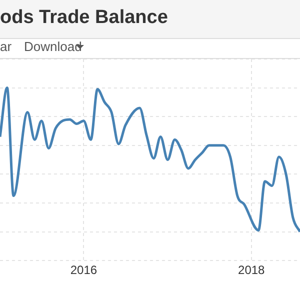 This screenshot has width=300, height=300. What do you see at coordinates (53, 46) in the screenshot?
I see `text: Download` at bounding box center [53, 46].